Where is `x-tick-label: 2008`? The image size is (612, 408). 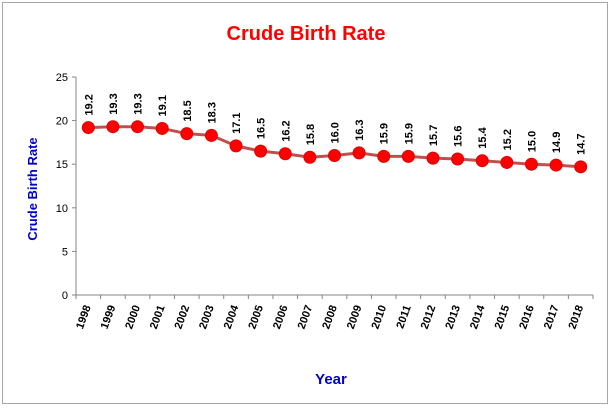
x-tick-label: 2008 is located at coordinates (330, 317).